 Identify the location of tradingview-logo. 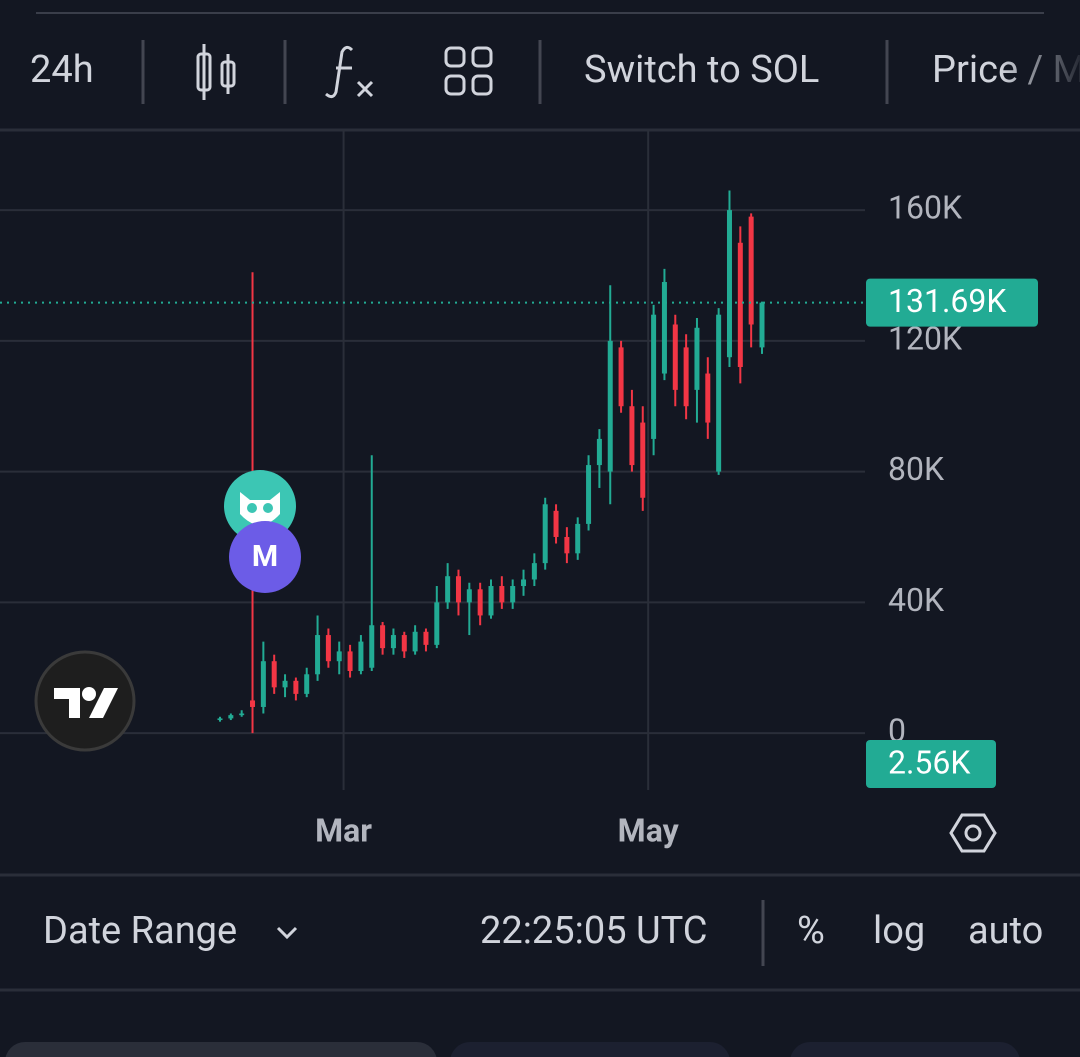
(85, 701).